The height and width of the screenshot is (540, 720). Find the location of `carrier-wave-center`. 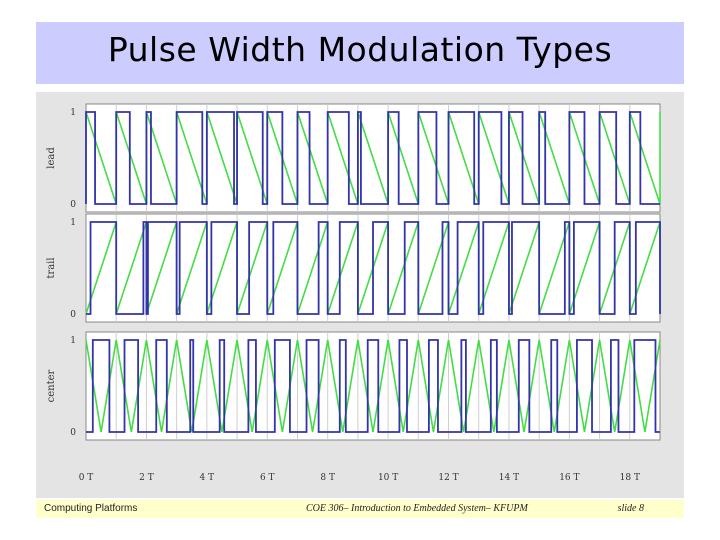

carrier-wave-center is located at coordinates (373, 386).